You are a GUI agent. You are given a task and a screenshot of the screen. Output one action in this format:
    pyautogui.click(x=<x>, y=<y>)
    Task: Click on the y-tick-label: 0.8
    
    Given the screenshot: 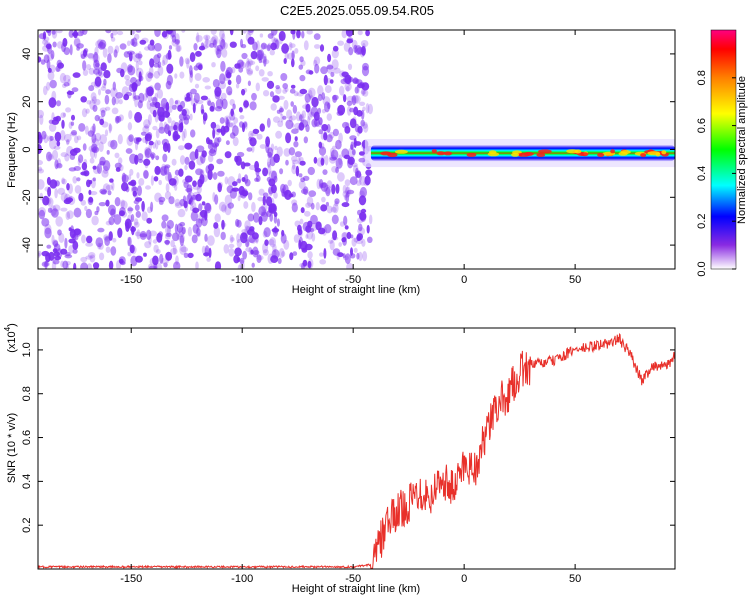 What is the action you would take?
    pyautogui.click(x=27, y=393)
    